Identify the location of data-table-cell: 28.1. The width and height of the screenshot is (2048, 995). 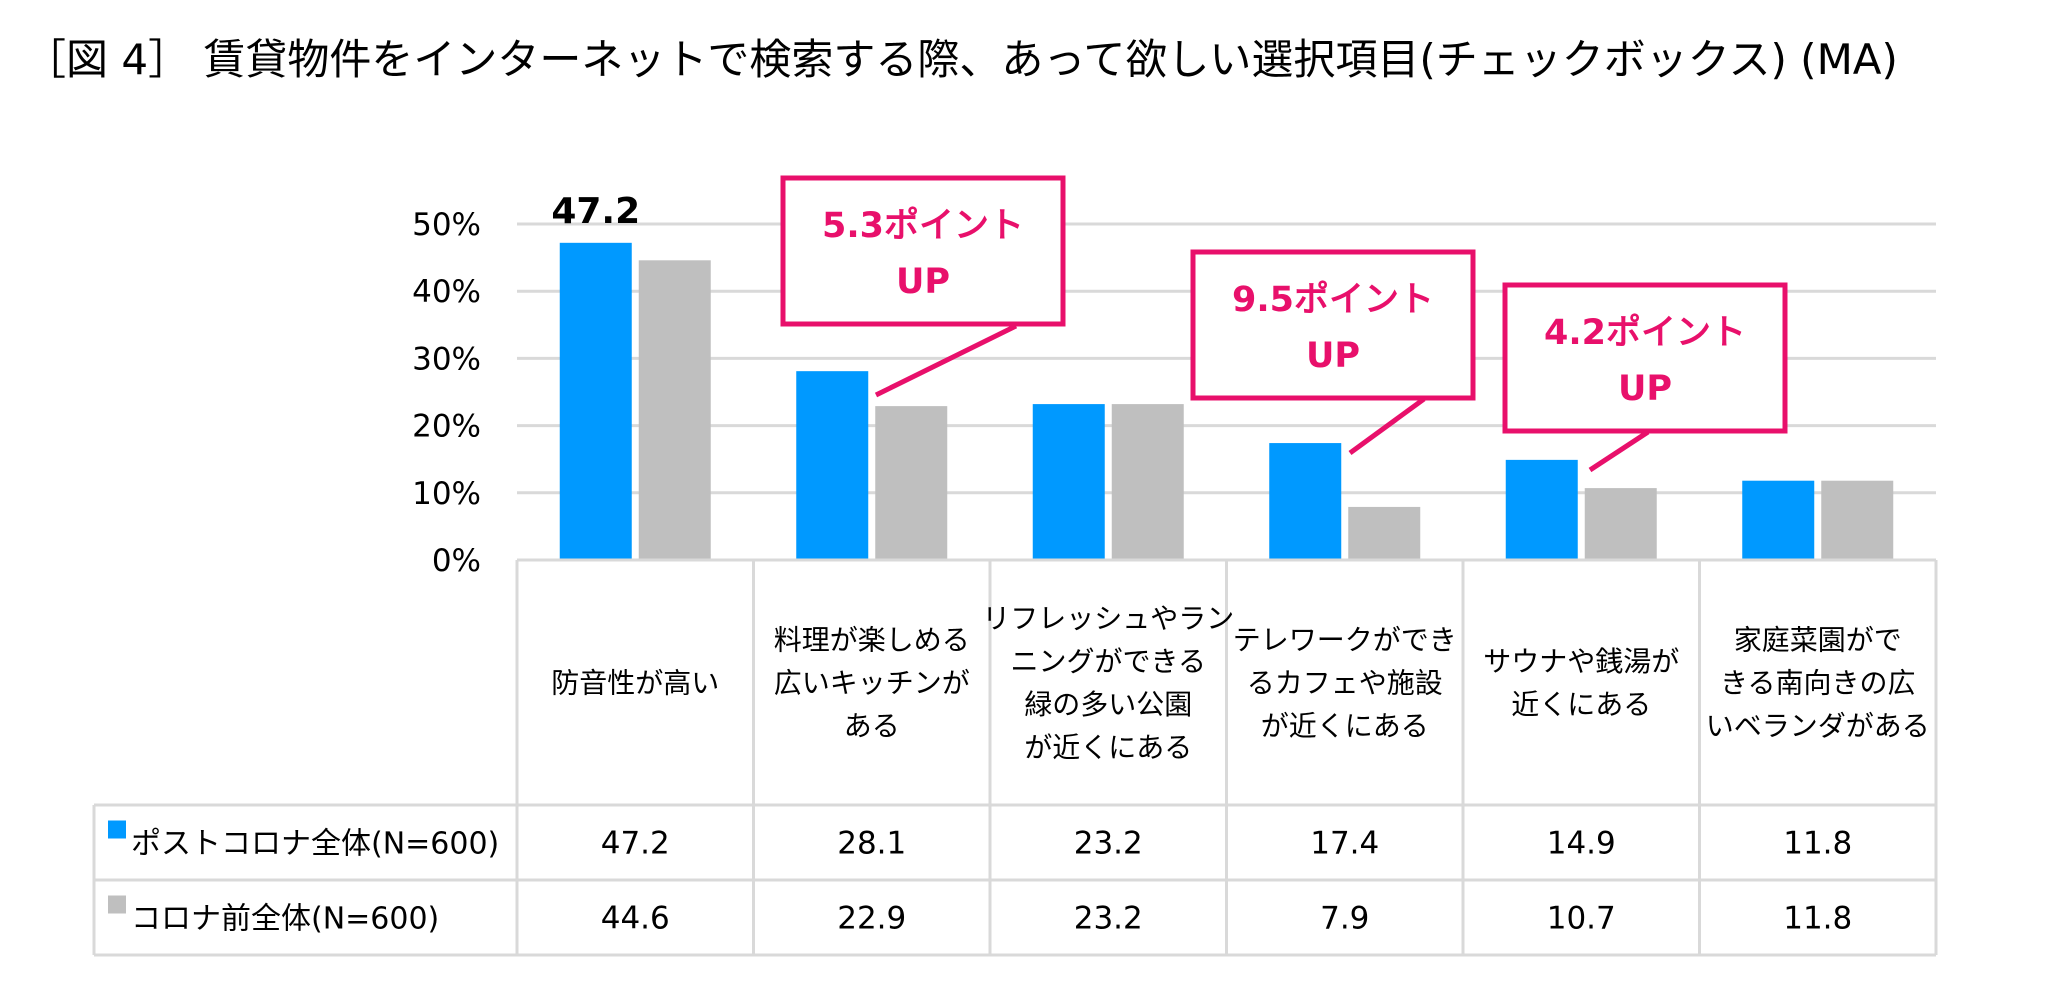
(871, 844).